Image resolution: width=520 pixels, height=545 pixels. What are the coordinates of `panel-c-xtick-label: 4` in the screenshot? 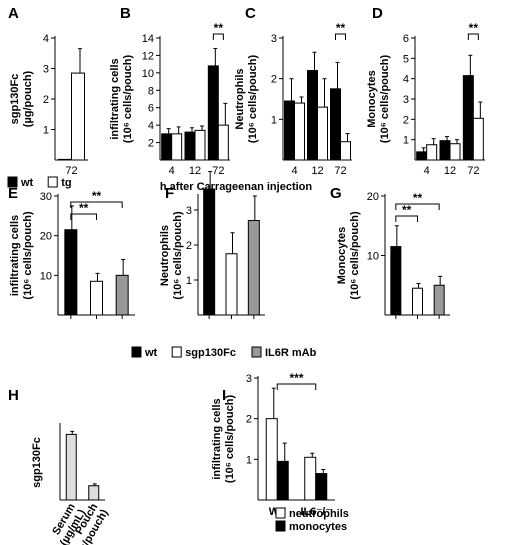 It's located at (294, 171).